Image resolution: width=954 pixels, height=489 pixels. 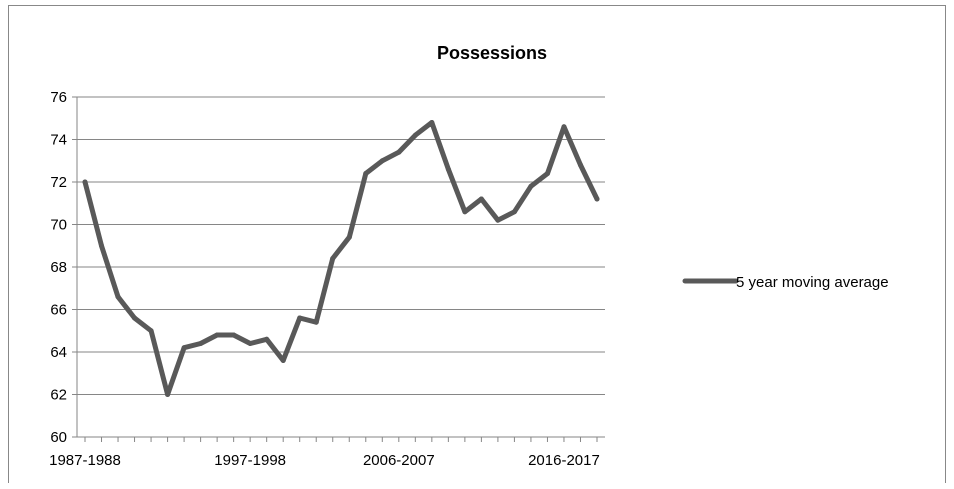 What do you see at coordinates (812, 282) in the screenshot?
I see `legend-label: 5 year moving average` at bounding box center [812, 282].